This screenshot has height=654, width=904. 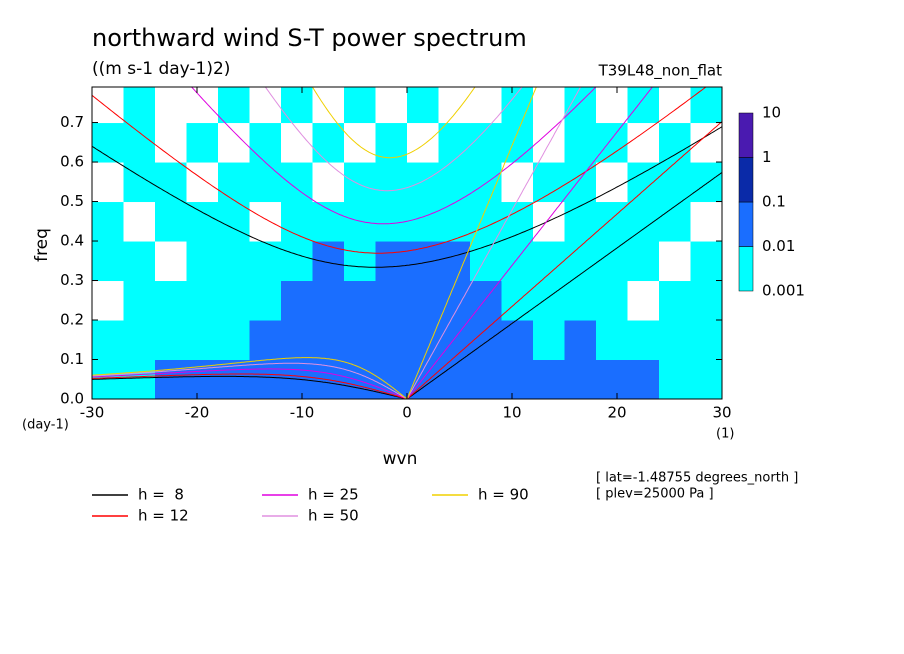 I want to click on x-tick-label: 20, so click(x=616, y=413).